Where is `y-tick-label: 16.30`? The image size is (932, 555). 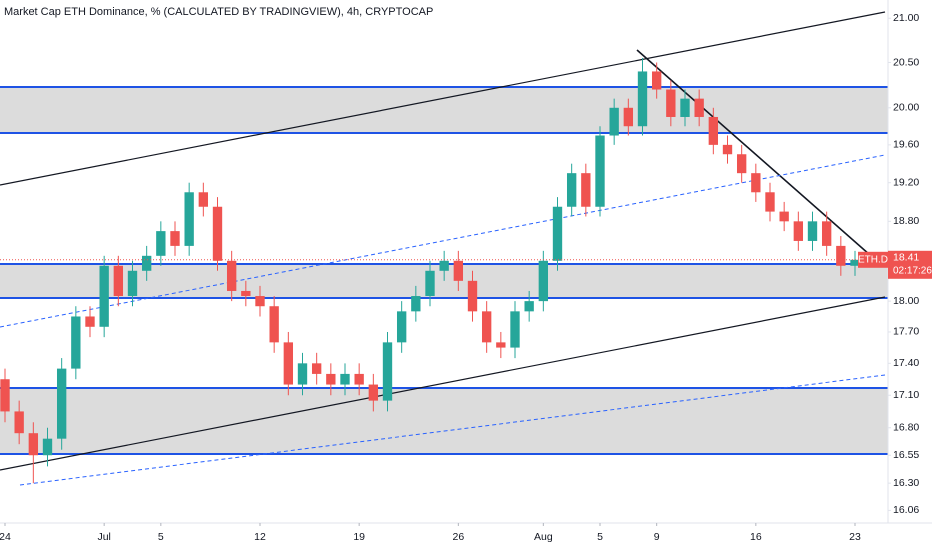
y-tick-label: 16.30 is located at coordinates (906, 483).